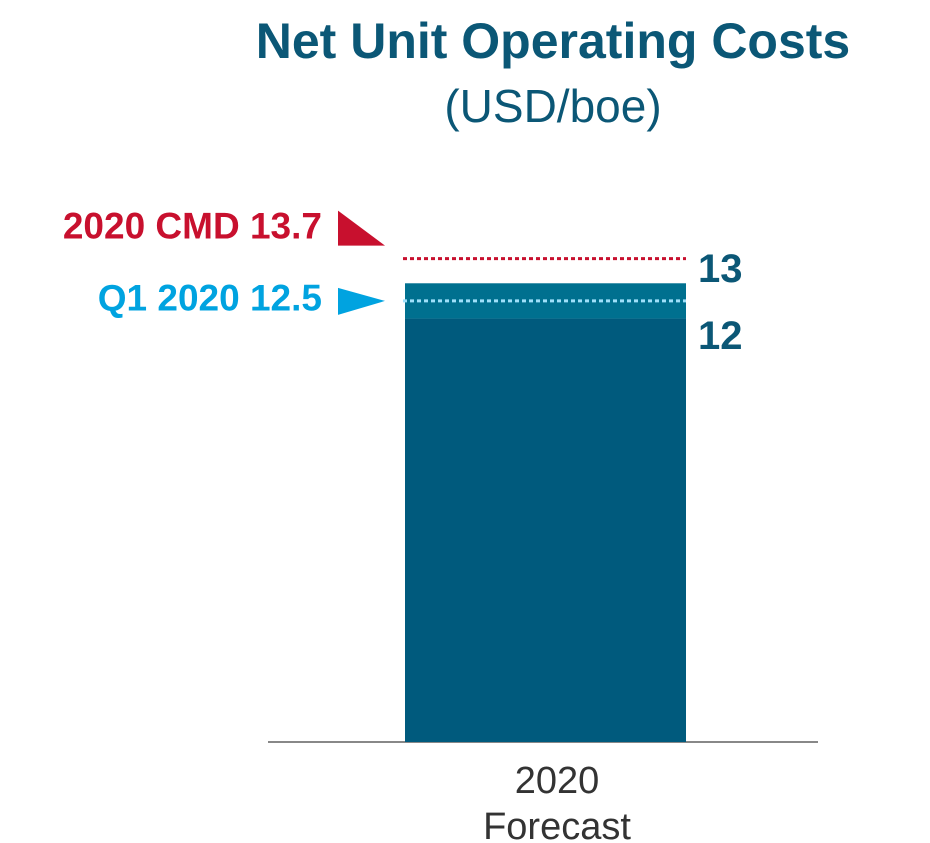 The height and width of the screenshot is (843, 930). What do you see at coordinates (557, 801) in the screenshot?
I see `x-tick-label: 2020 Forecast` at bounding box center [557, 801].